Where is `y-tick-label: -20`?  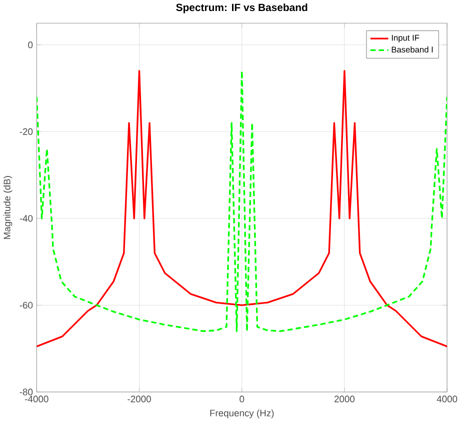
y-tick-label: -20 is located at coordinates (26, 132).